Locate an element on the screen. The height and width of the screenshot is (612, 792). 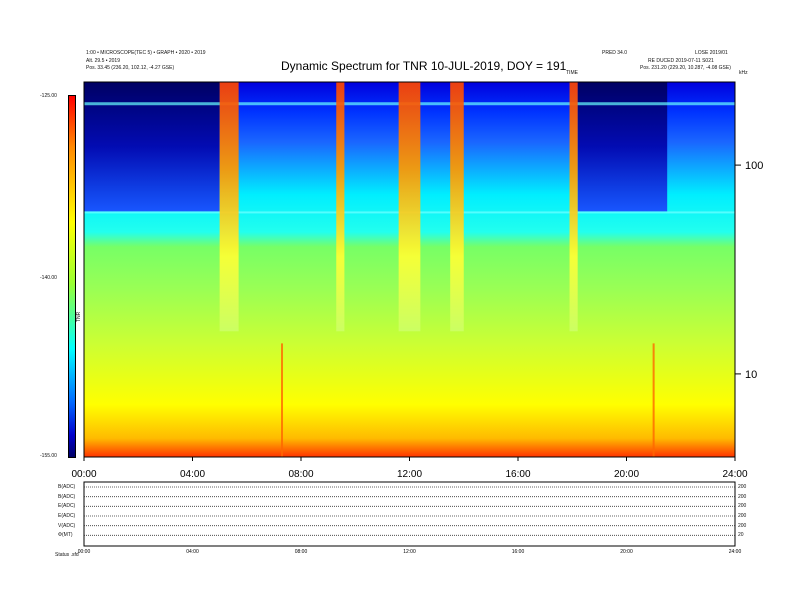
panel-label-1: B(ADC) is located at coordinates (67, 496).